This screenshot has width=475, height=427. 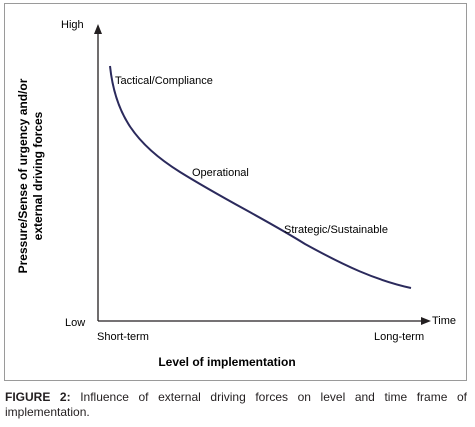 I want to click on x-axis-title: Level of implementation, so click(x=226, y=362).